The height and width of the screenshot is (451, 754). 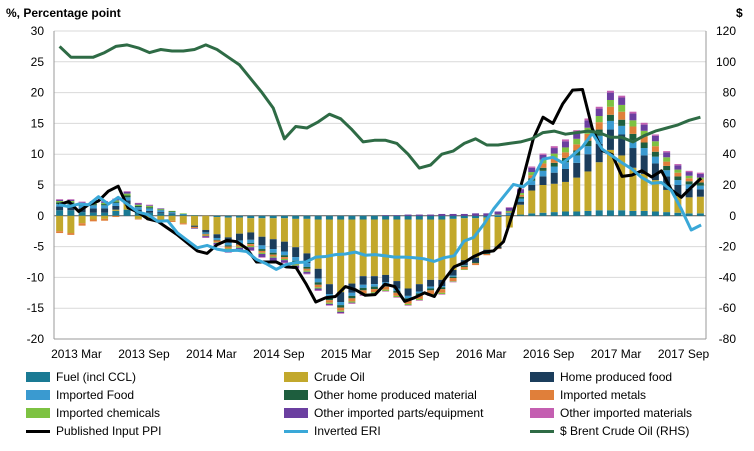 I want to click on y2-tick-label: -40, so click(x=728, y=277).